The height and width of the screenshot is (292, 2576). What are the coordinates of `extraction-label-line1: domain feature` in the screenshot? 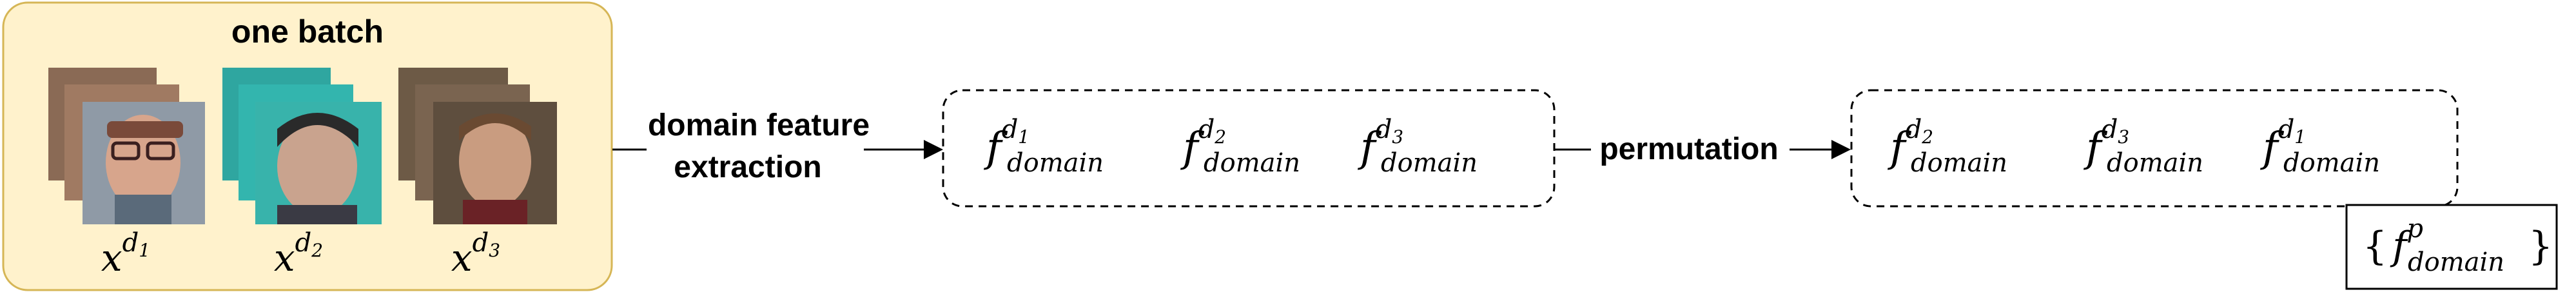 It's located at (759, 125).